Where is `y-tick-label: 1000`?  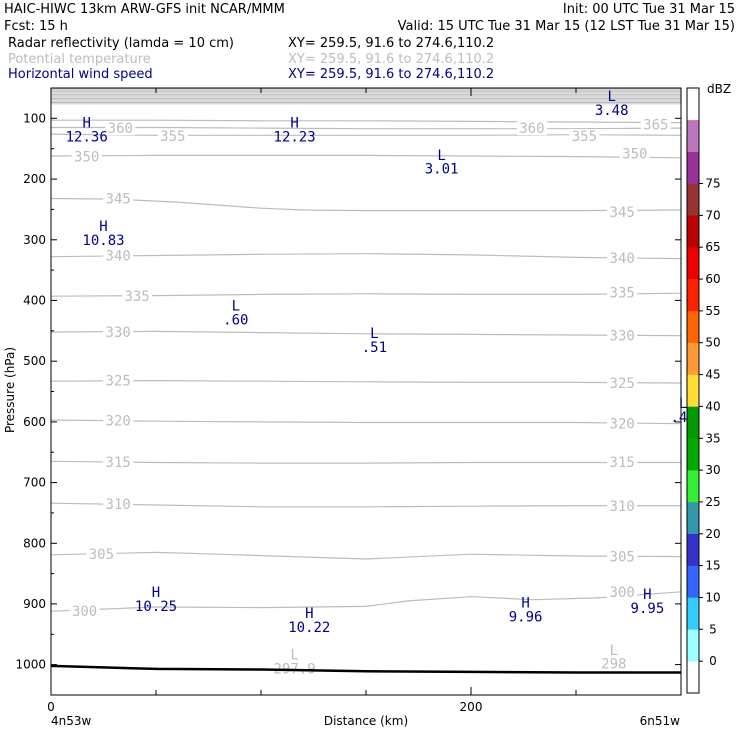 y-tick-label: 1000 is located at coordinates (30, 665).